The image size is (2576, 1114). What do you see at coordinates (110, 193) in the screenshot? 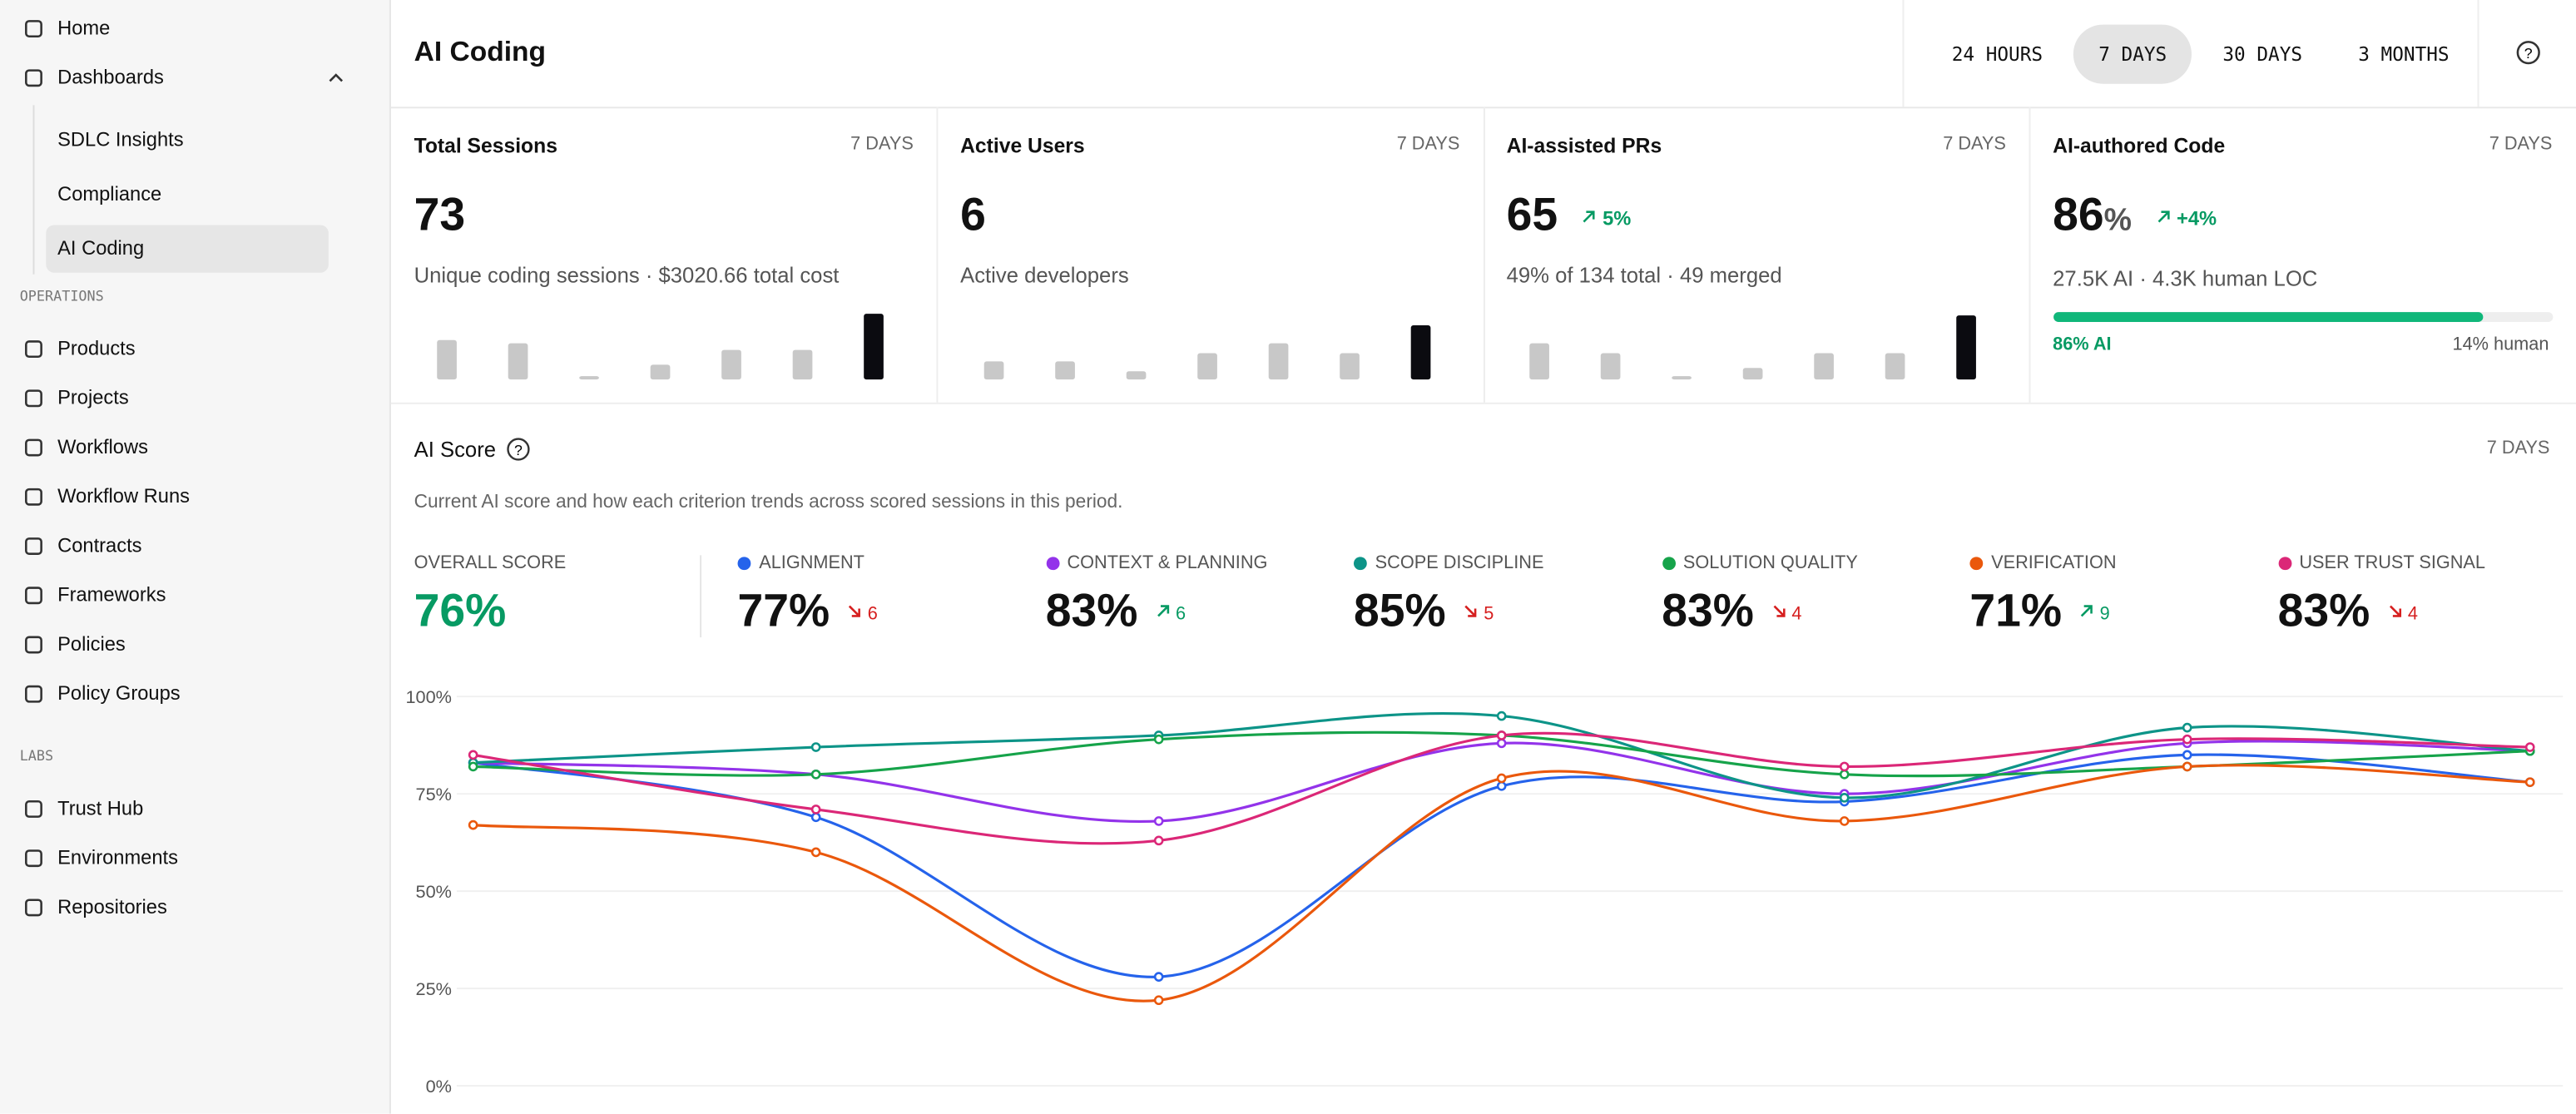
I see `nav-subitem: Compliance` at bounding box center [110, 193].